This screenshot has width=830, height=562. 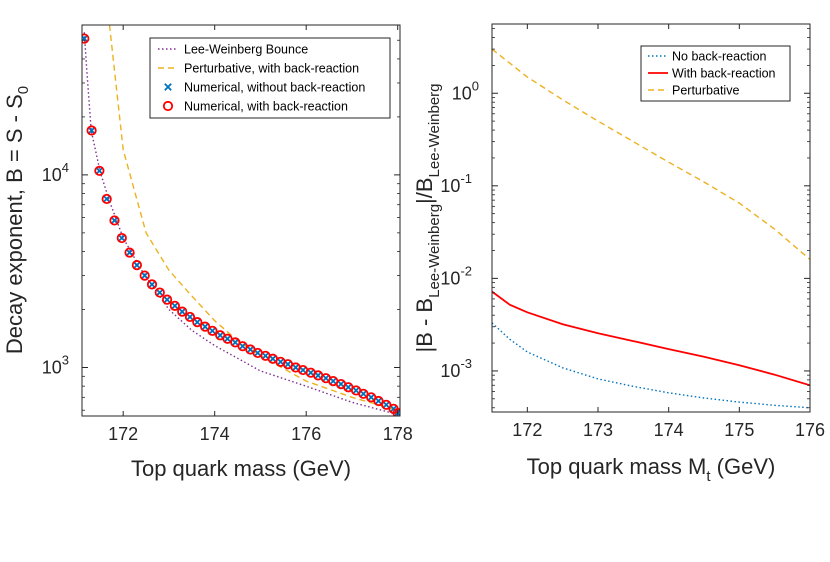 What do you see at coordinates (456, 368) in the screenshot?
I see `right-ytick-label: 10⁻³` at bounding box center [456, 368].